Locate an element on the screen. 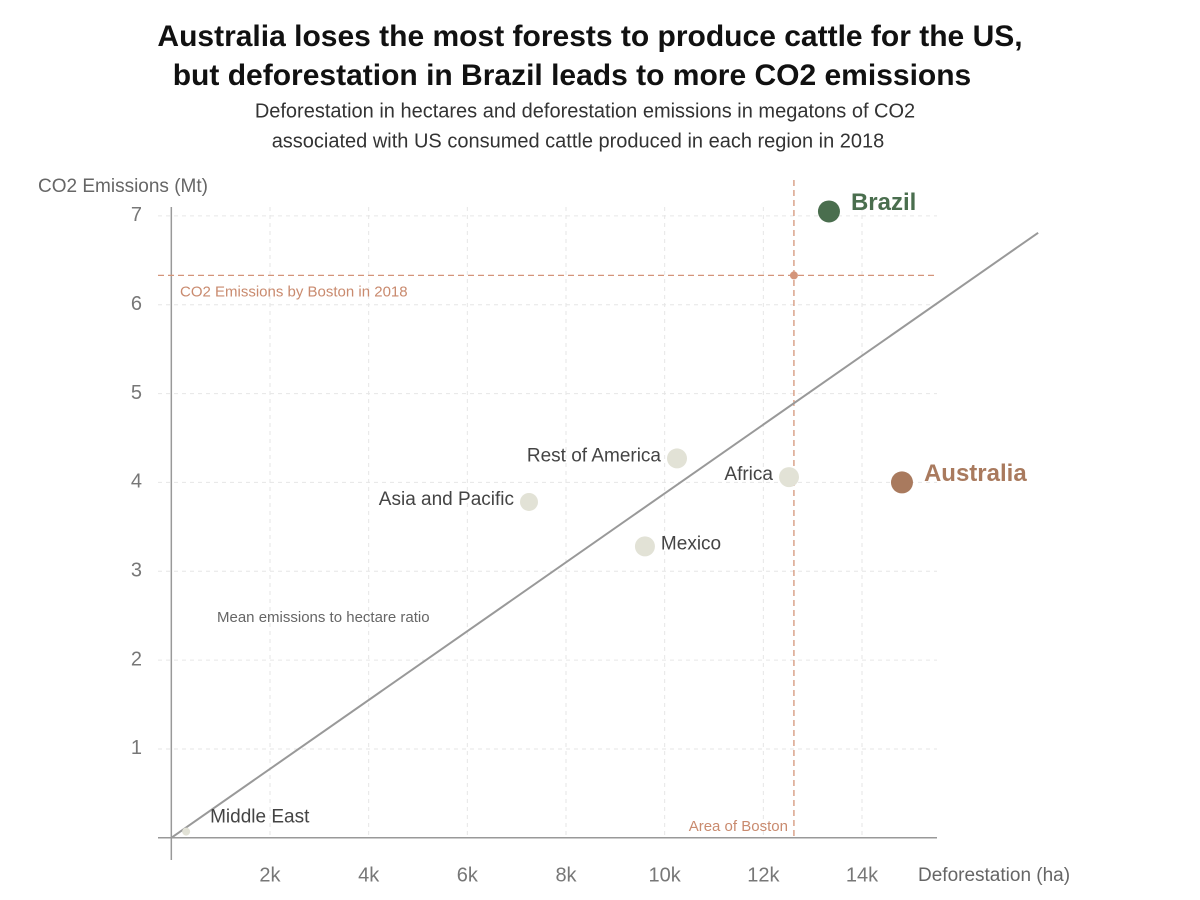  x-tick-label: 6k is located at coordinates (468, 875).